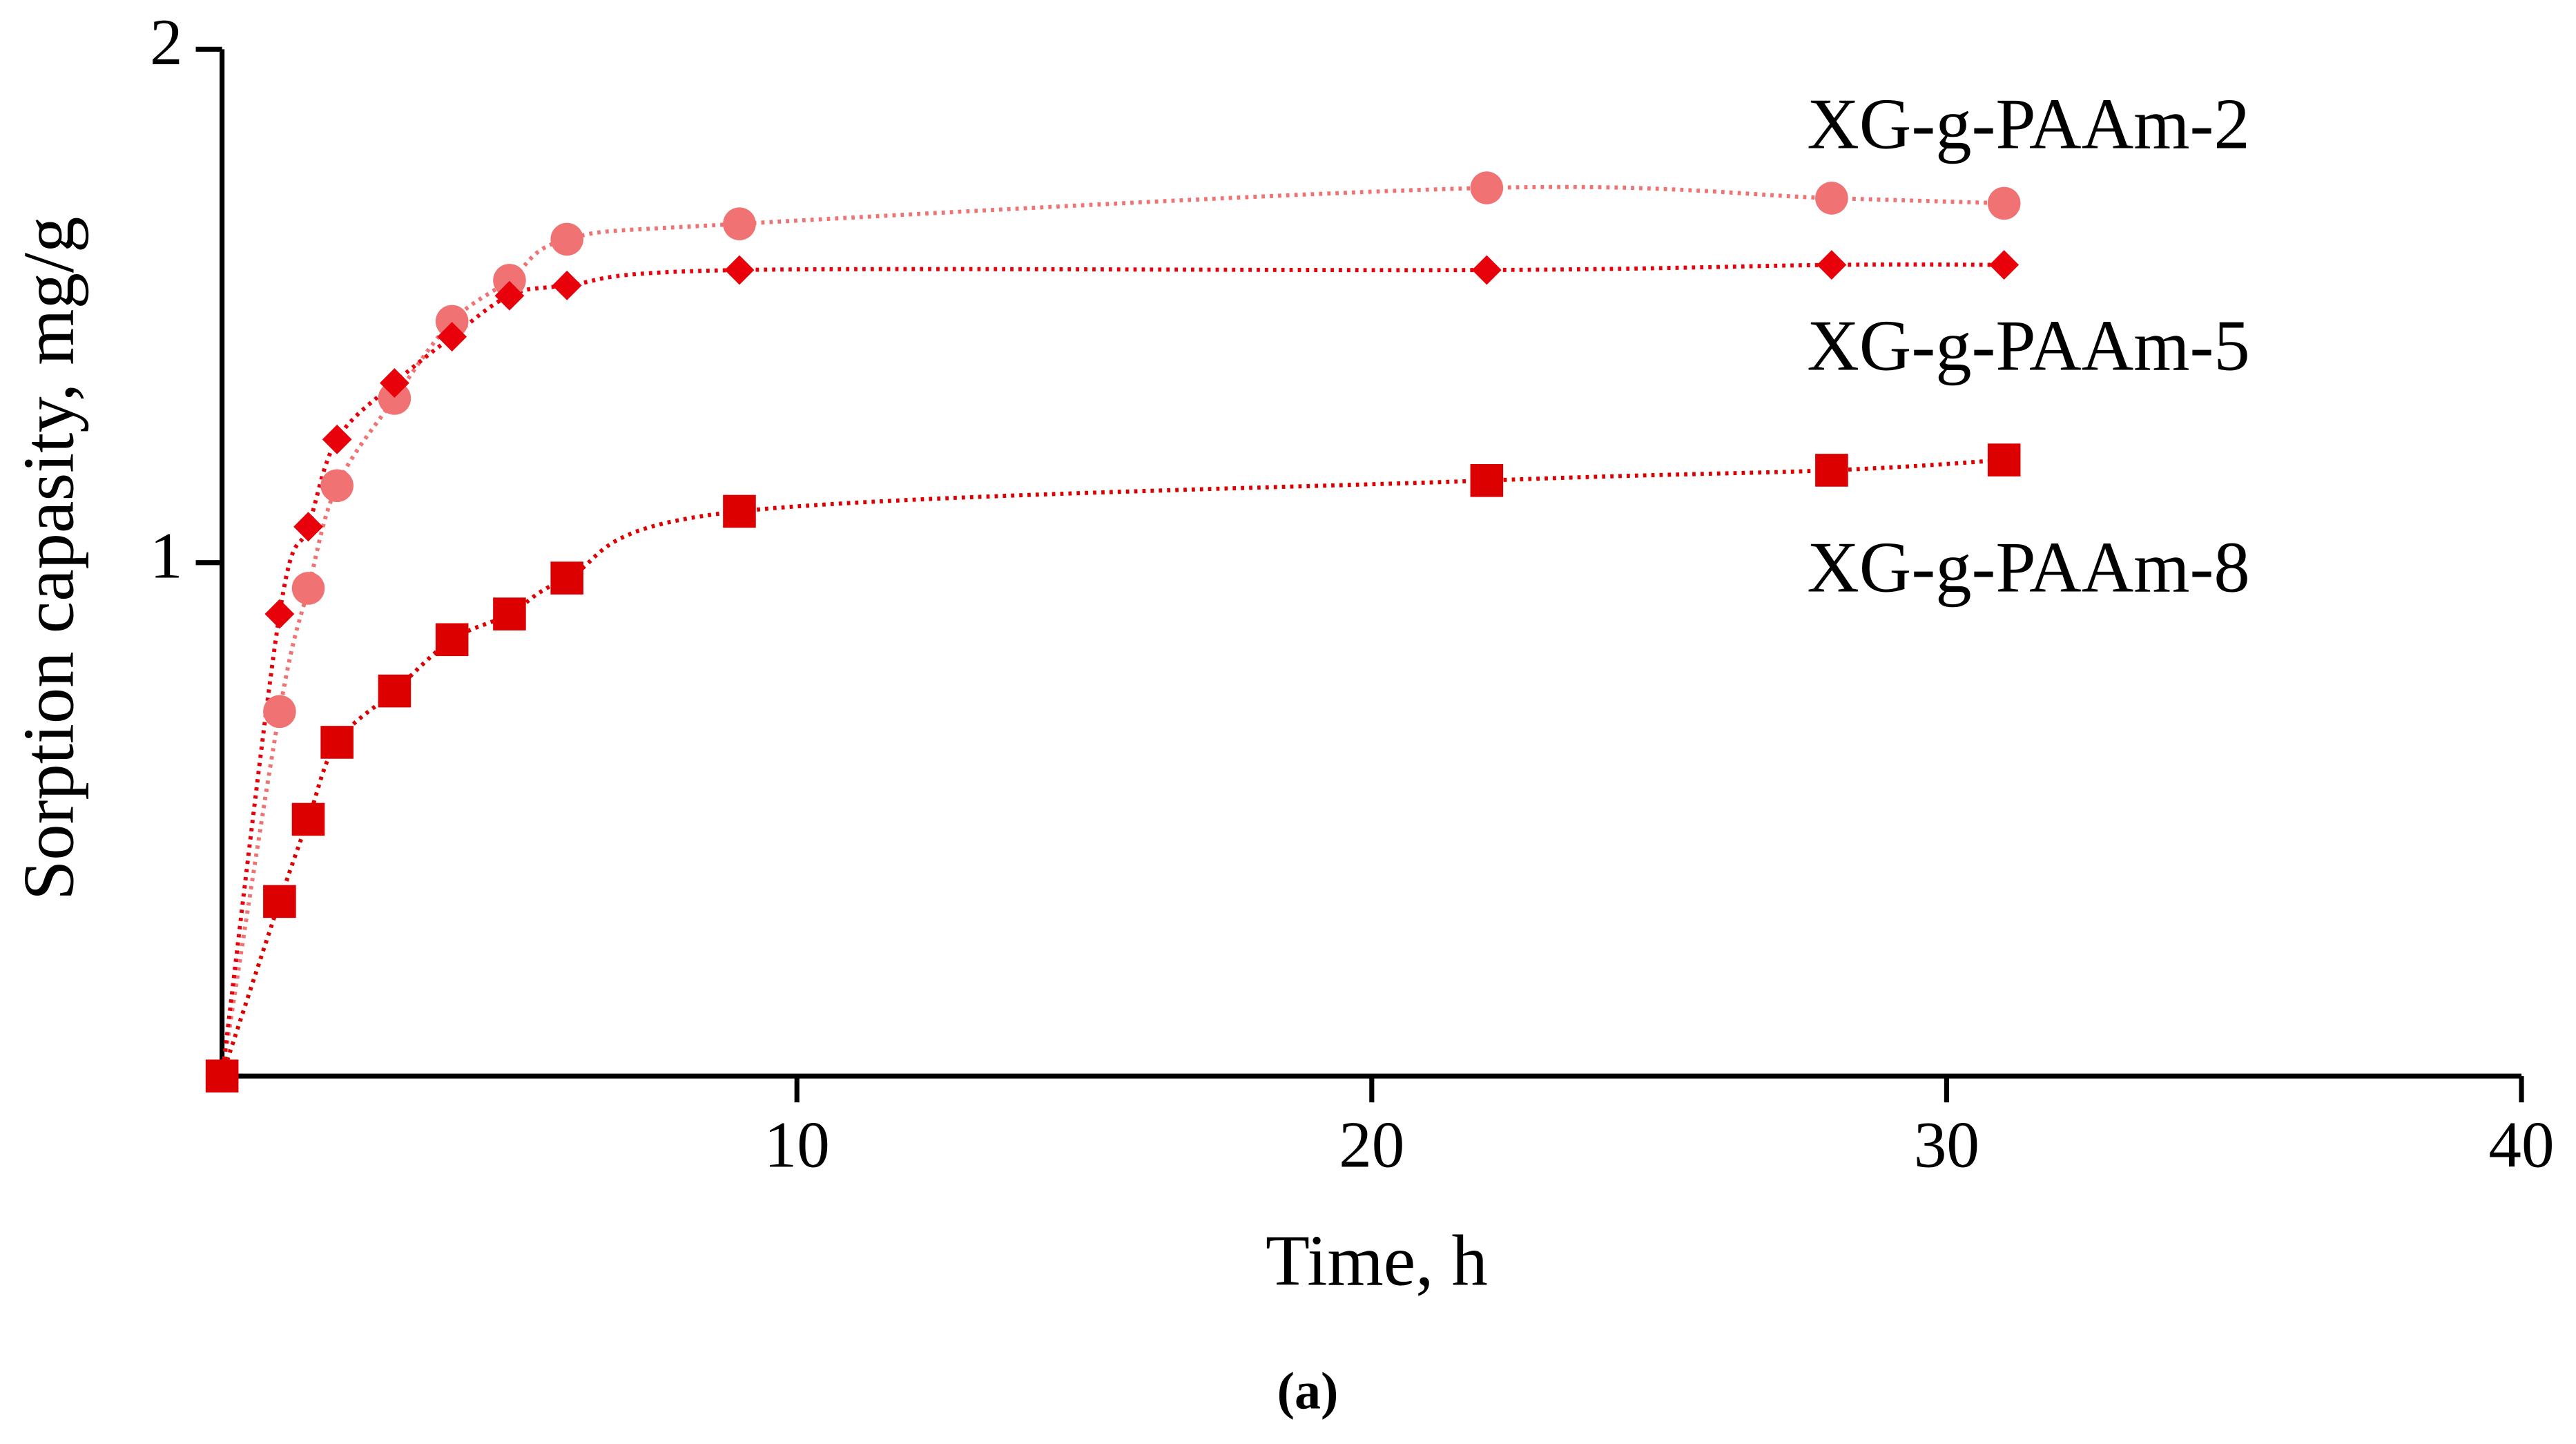  Describe the element at coordinates (1372, 1144) in the screenshot. I see `x-tick-label: 20` at that location.